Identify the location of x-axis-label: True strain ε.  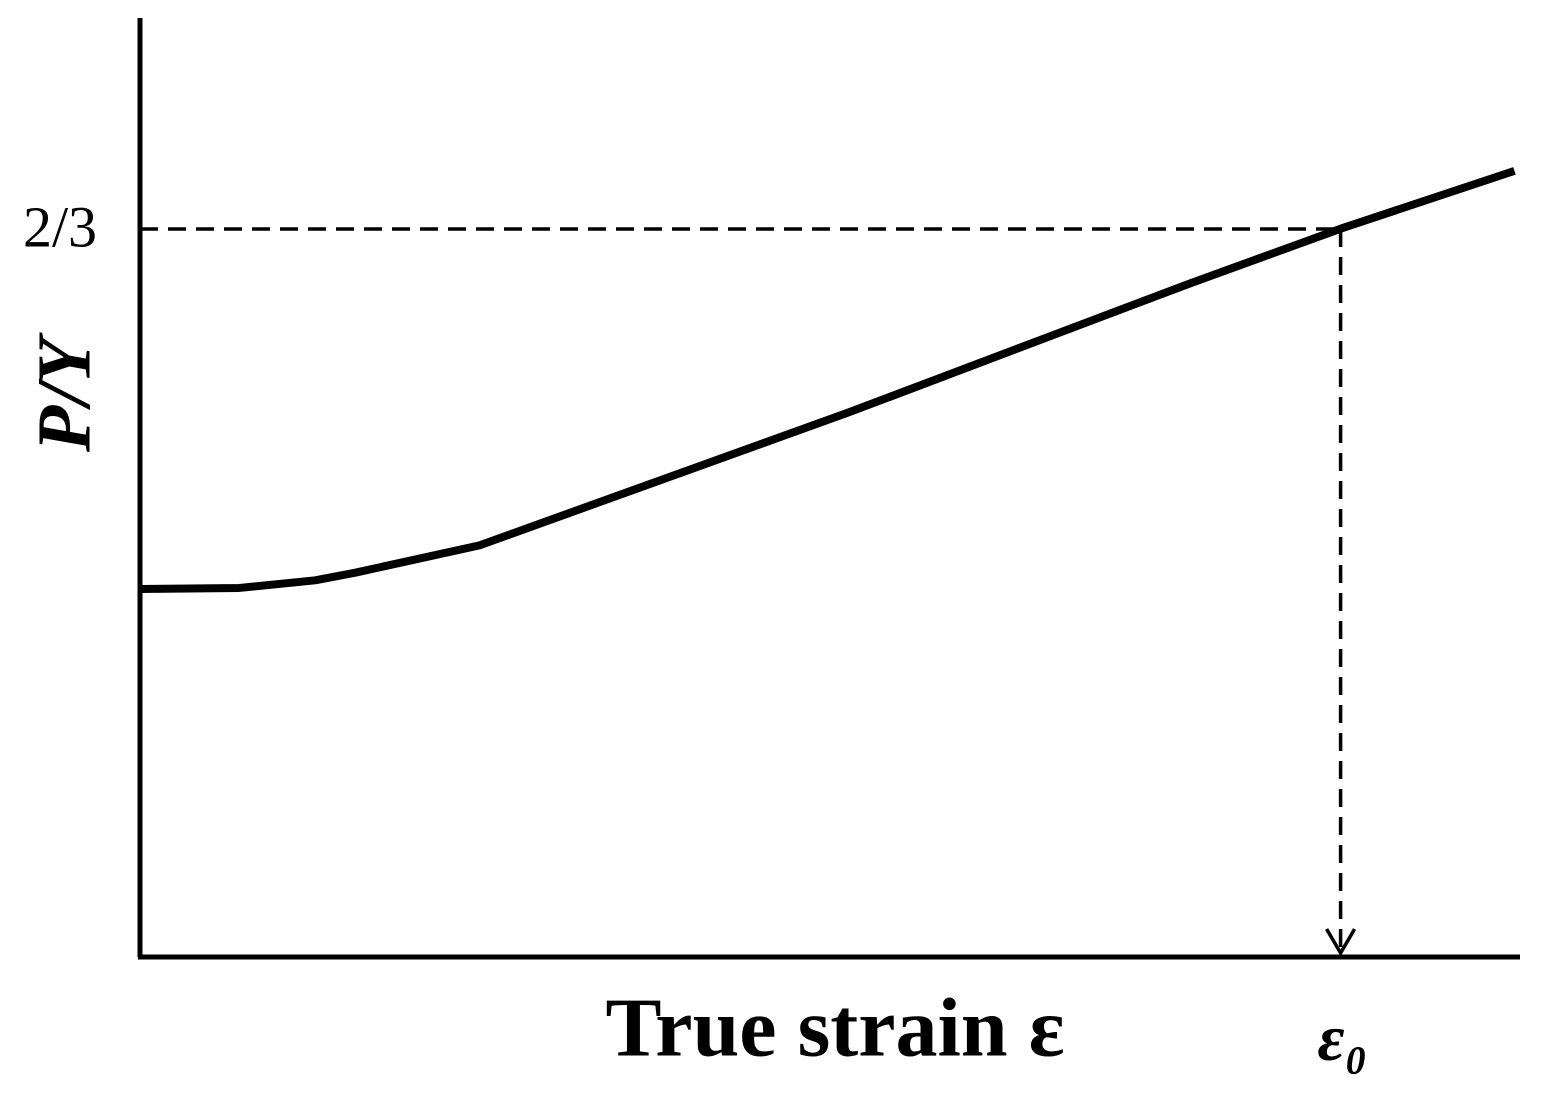
(835, 1027).